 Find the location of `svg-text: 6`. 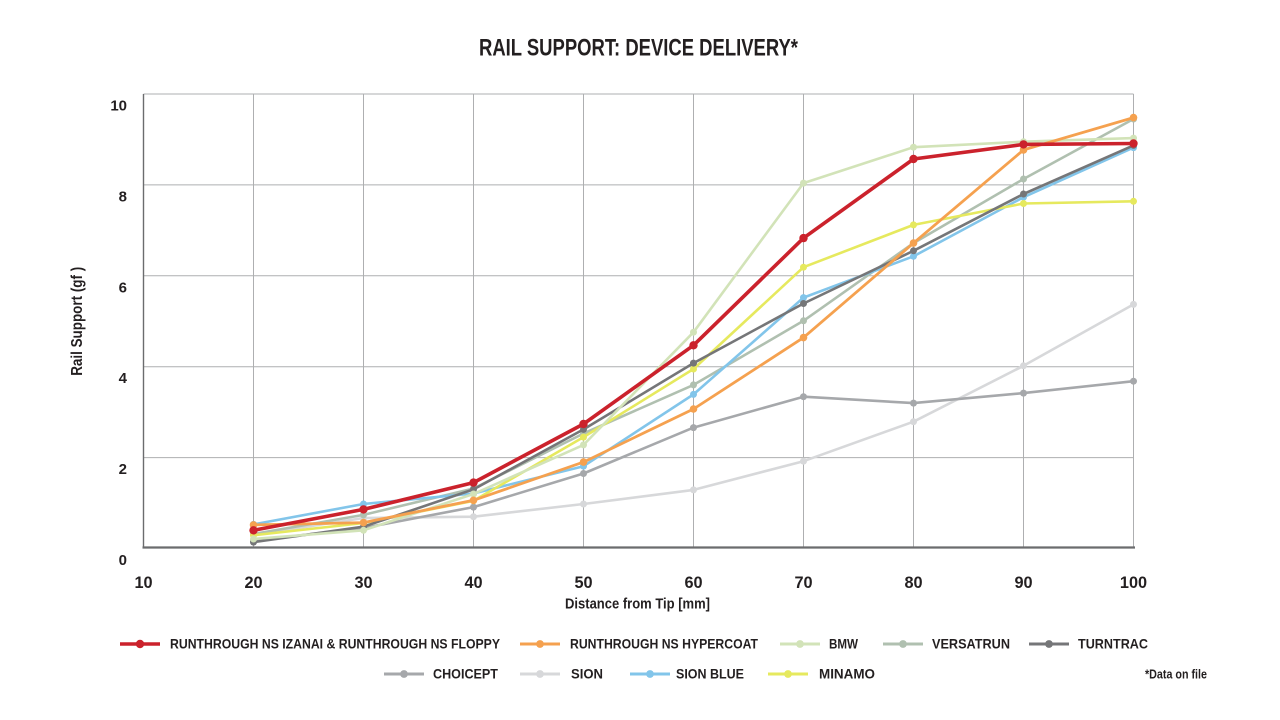

svg-text: 6 is located at coordinates (123, 287).